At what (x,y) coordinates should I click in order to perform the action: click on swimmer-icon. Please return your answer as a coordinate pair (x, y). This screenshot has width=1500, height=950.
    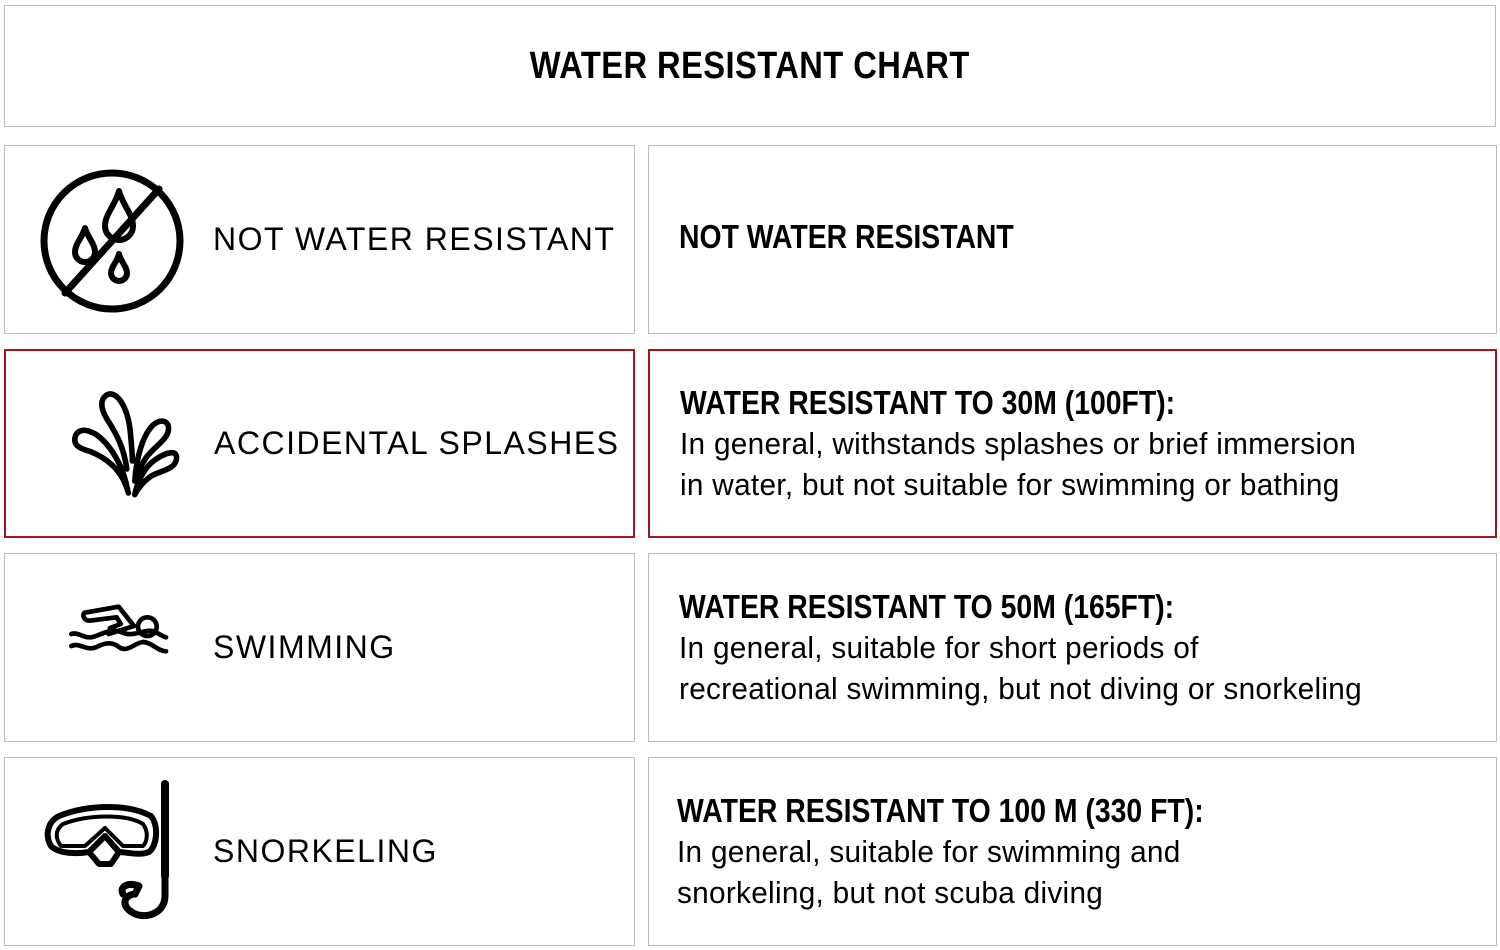
    Looking at the image, I should click on (119, 629).